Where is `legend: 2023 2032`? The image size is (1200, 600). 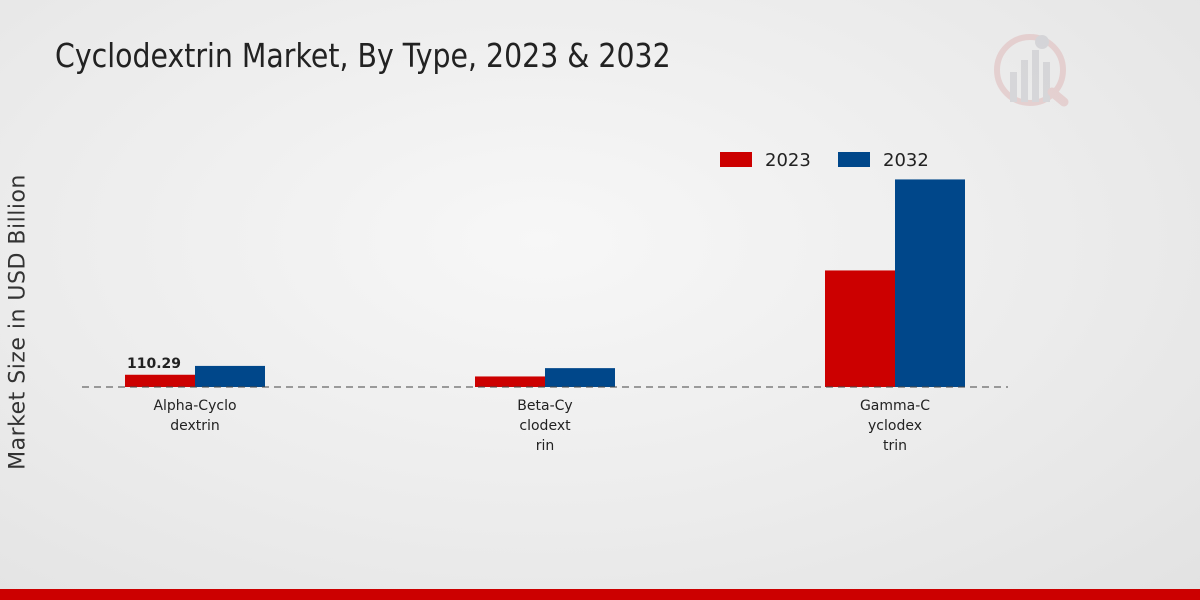
legend: 2023 2032 is located at coordinates (824, 160).